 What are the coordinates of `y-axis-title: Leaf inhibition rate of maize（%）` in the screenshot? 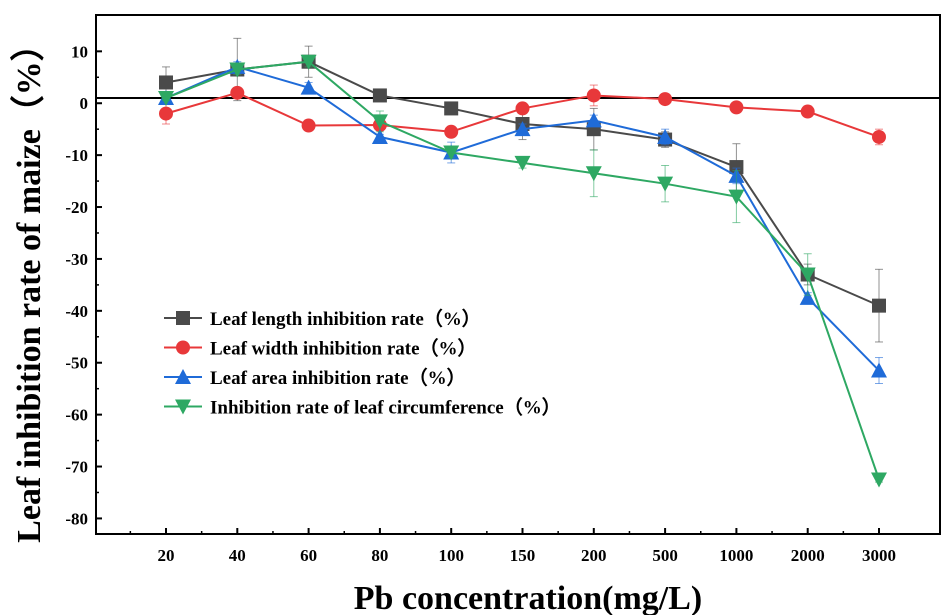 It's located at (28, 285).